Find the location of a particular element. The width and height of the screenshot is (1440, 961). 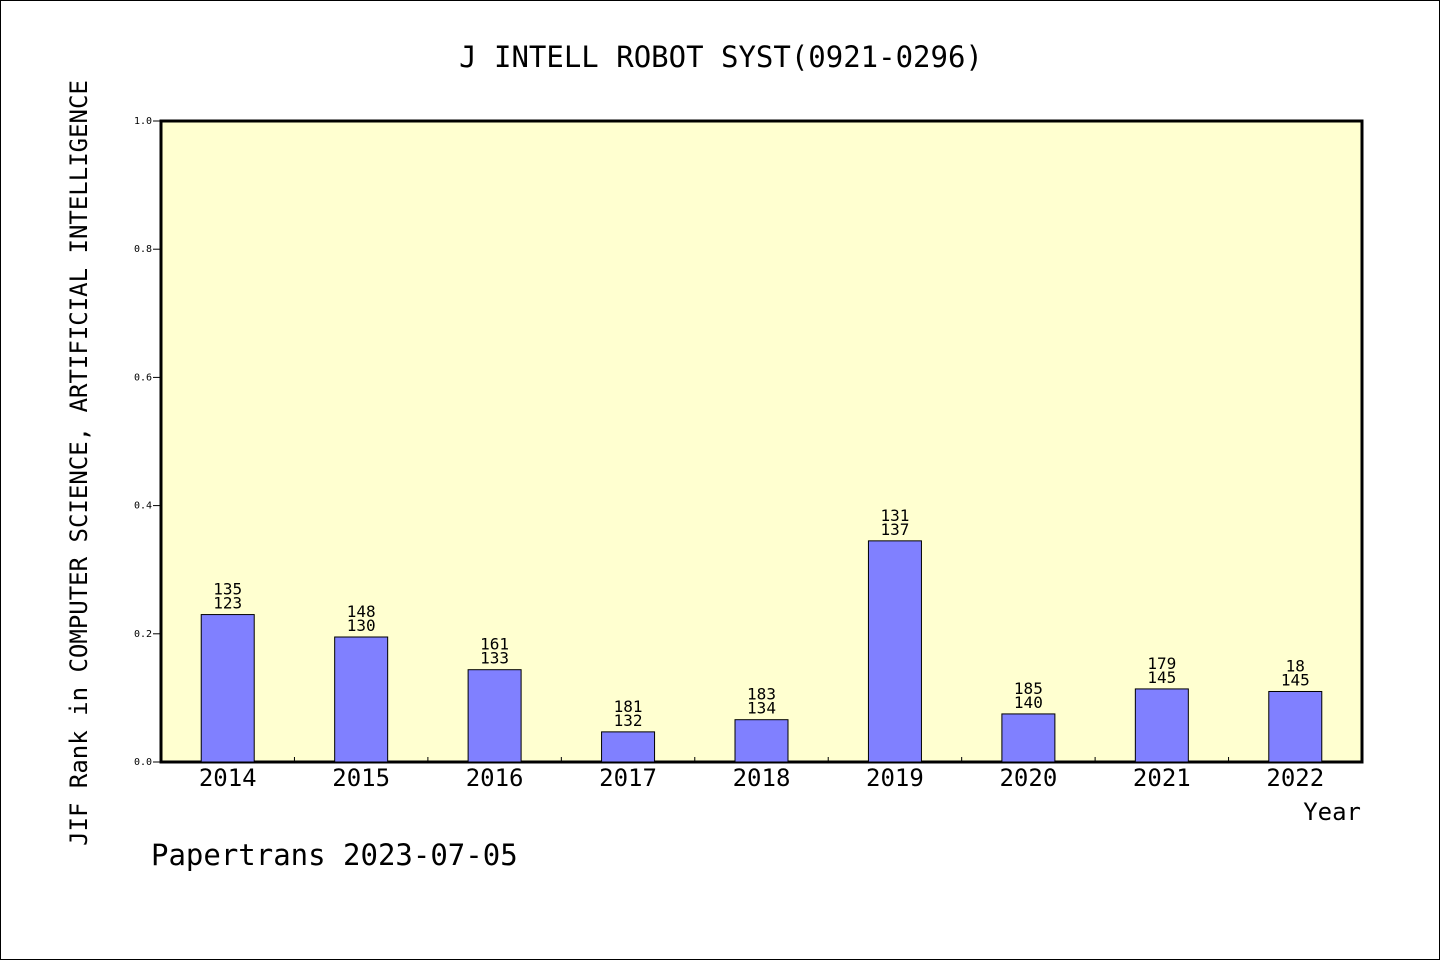

data-label-bottom: 134 is located at coordinates (761, 708).